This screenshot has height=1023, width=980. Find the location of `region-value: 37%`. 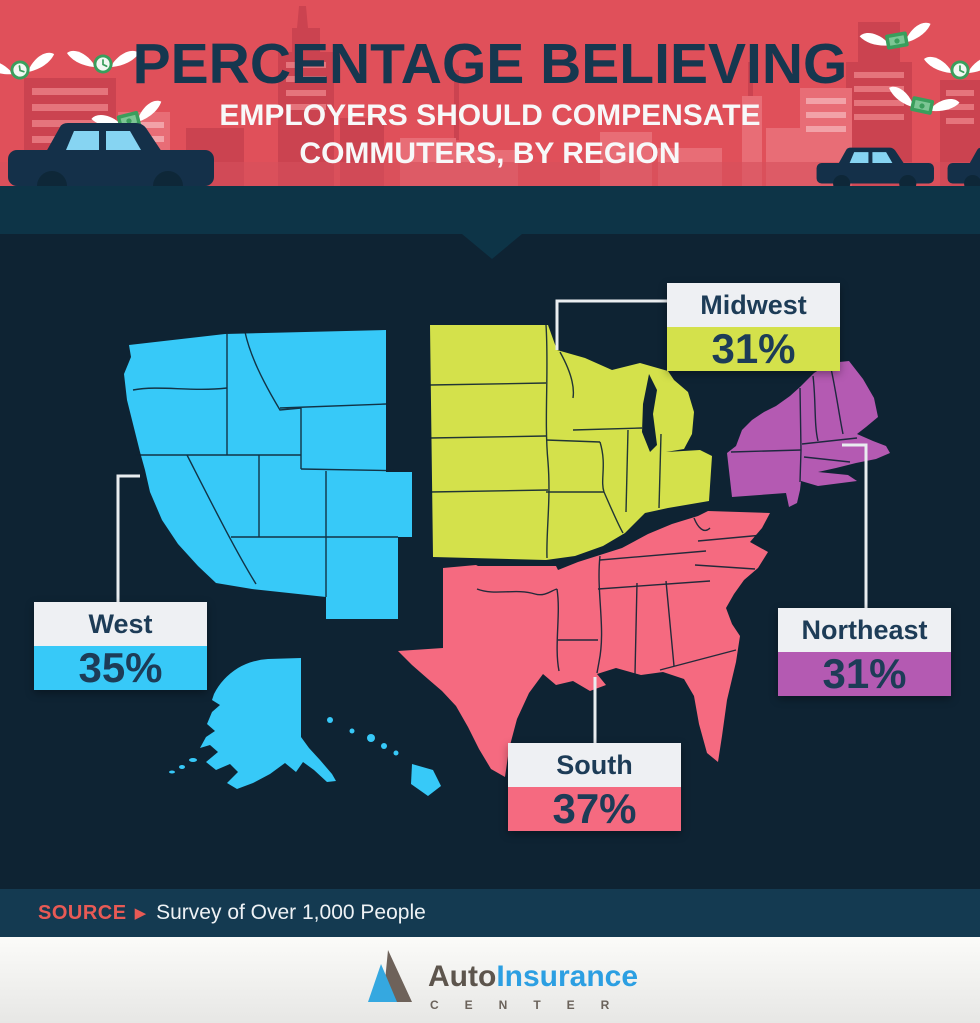

region-value: 37% is located at coordinates (594, 808).